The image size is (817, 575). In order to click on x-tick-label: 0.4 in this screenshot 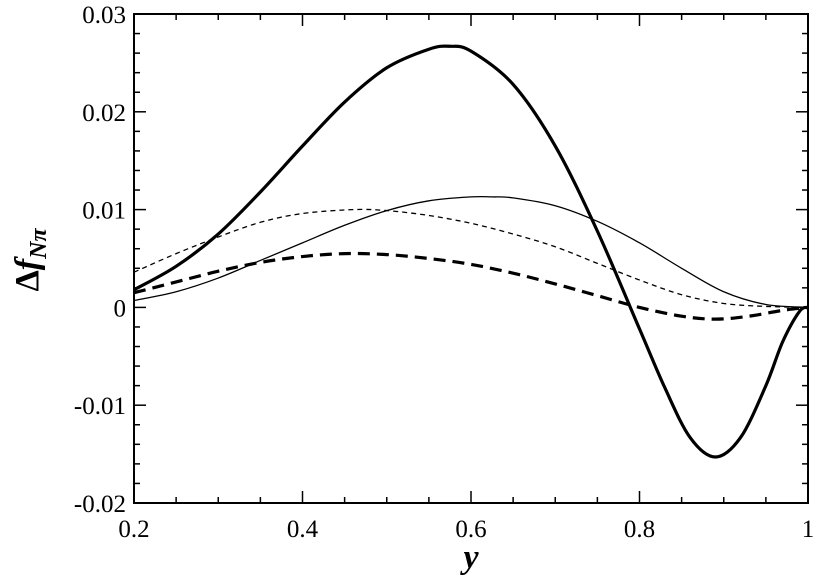, I will do `click(303, 529)`.